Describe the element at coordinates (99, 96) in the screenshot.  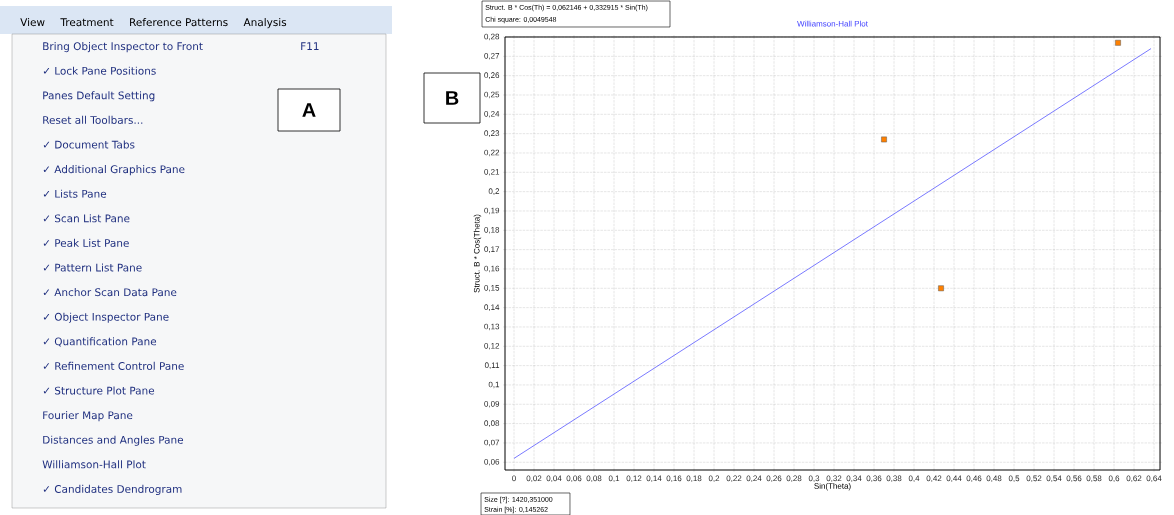
I see `text: Panes Default Setting` at that location.